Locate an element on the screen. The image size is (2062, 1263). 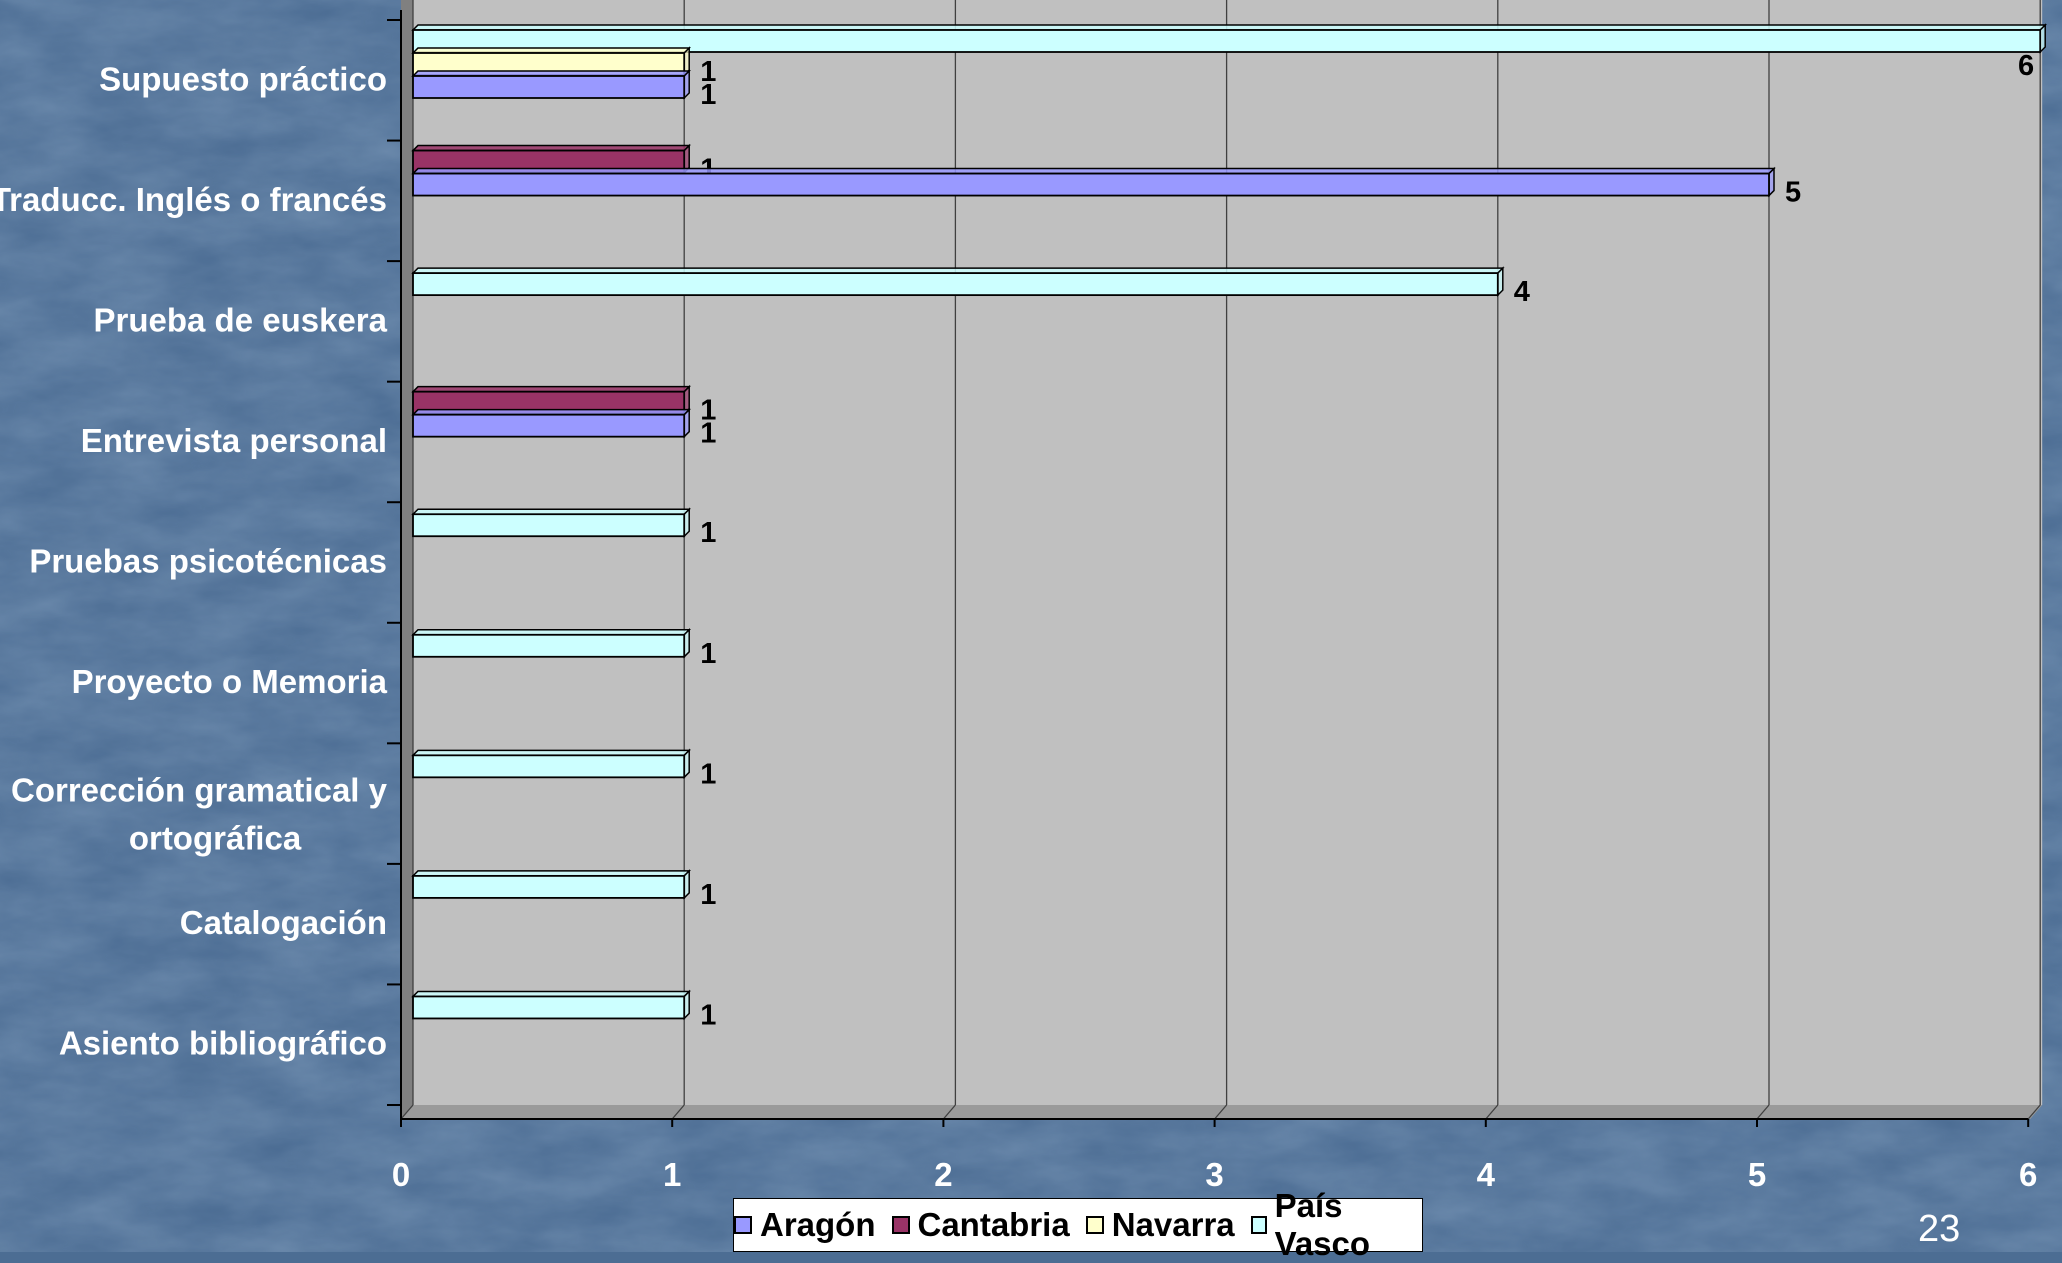
legend-label: Cantabria is located at coordinates (993, 1224).